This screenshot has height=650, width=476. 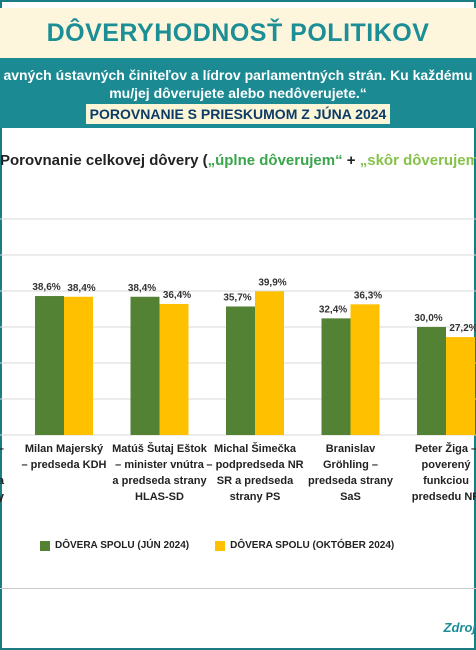 What do you see at coordinates (2, 497) in the screenshot?
I see `category-label-cut: y` at bounding box center [2, 497].